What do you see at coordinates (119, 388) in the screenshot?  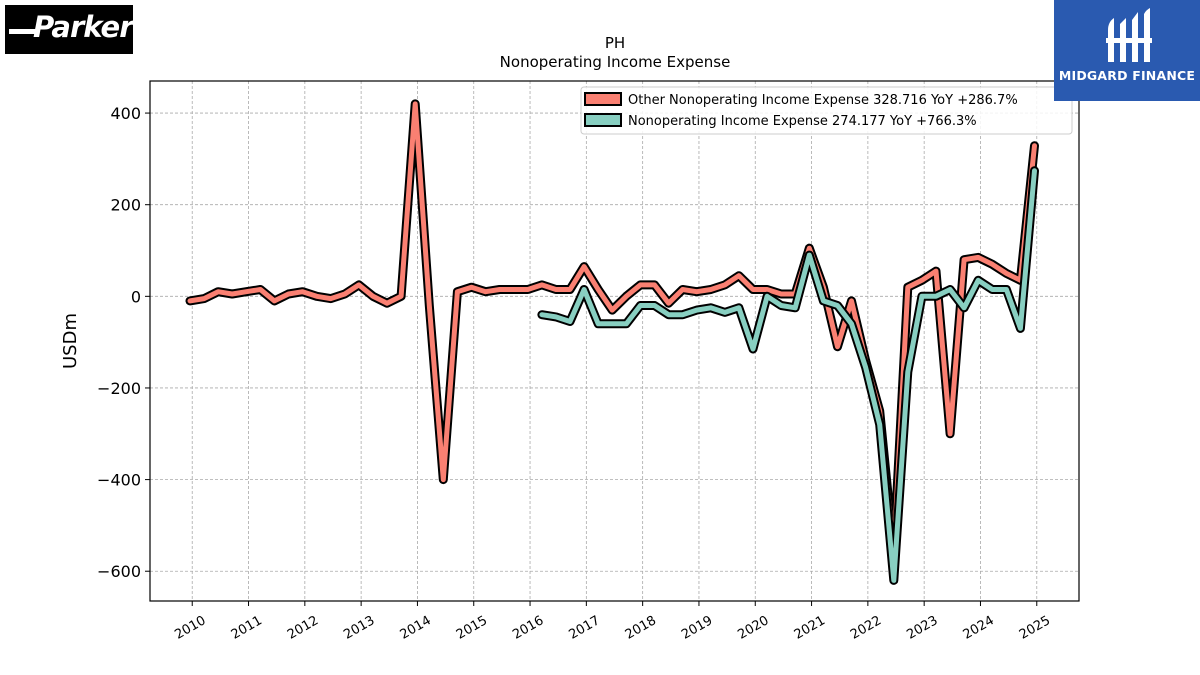 I see `y-tick-label: −200` at bounding box center [119, 388].